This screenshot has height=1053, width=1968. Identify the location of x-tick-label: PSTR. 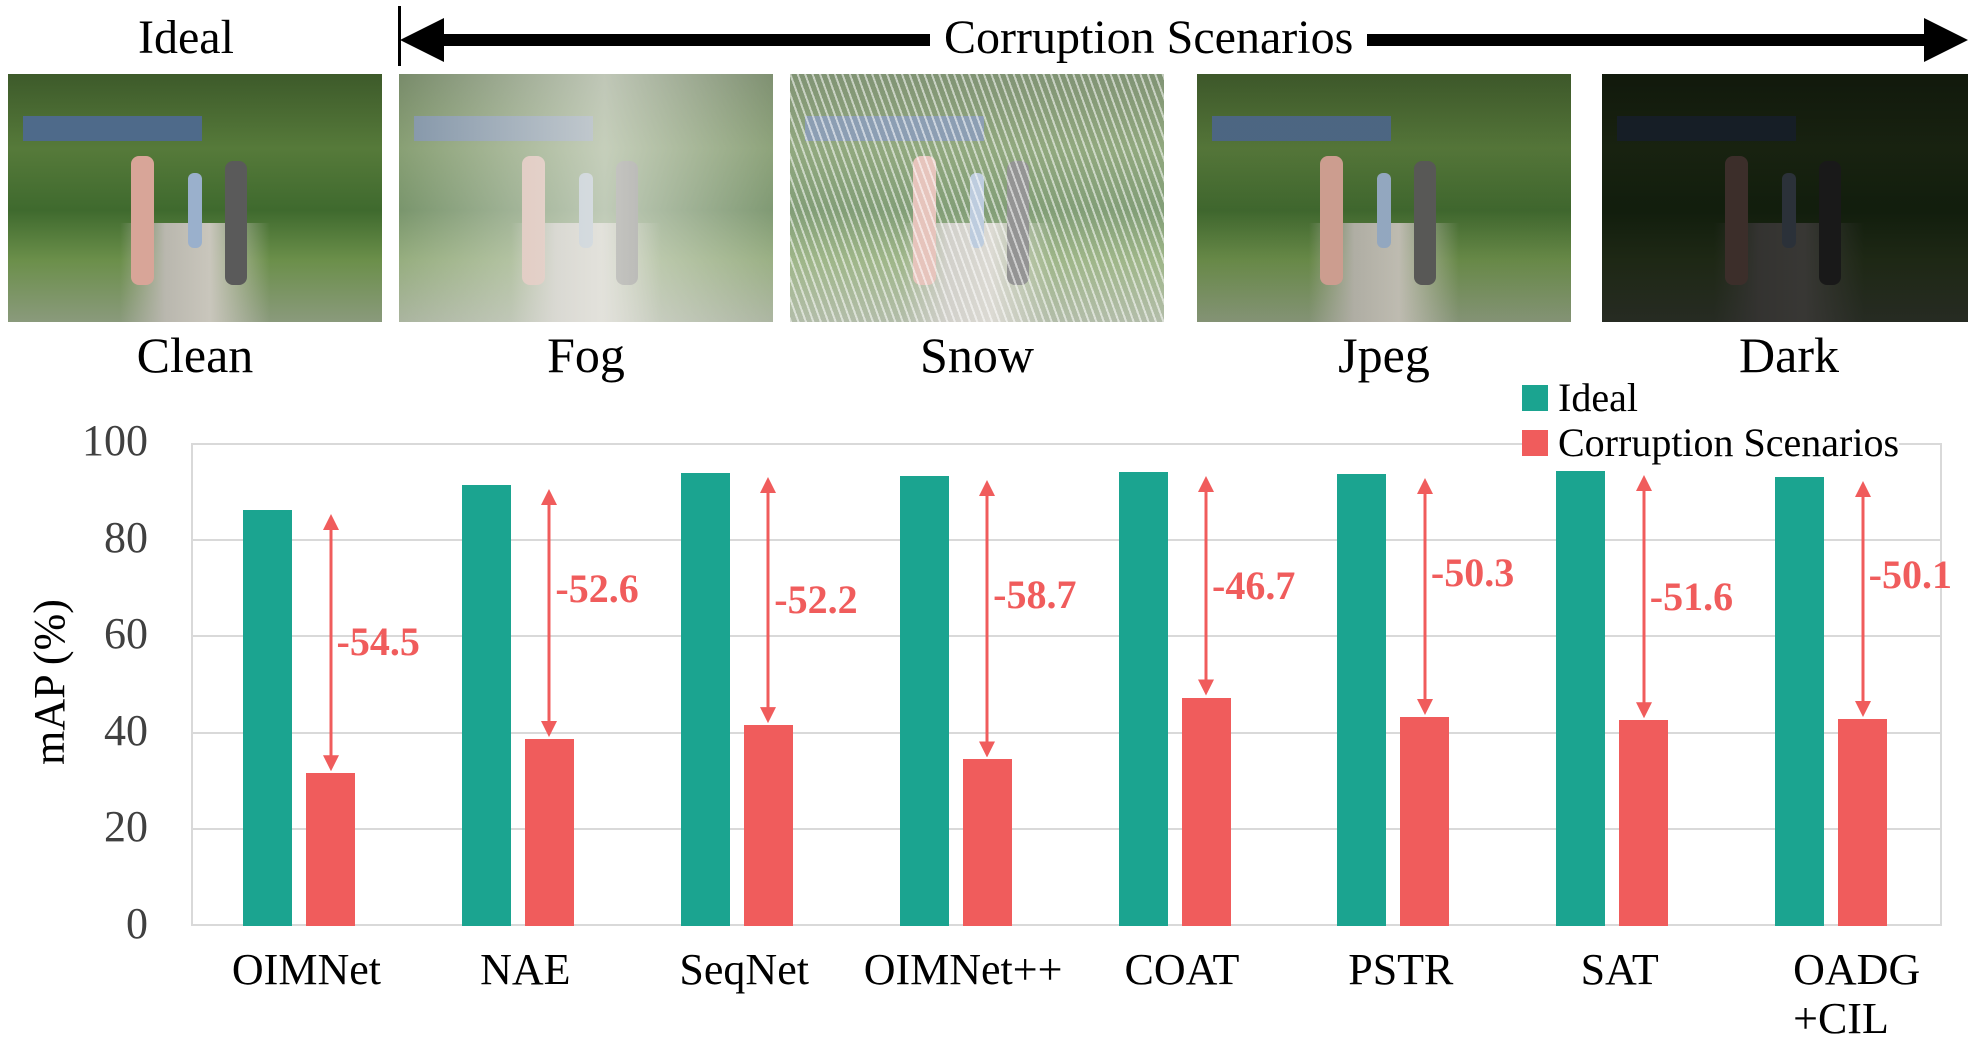
(1401, 969).